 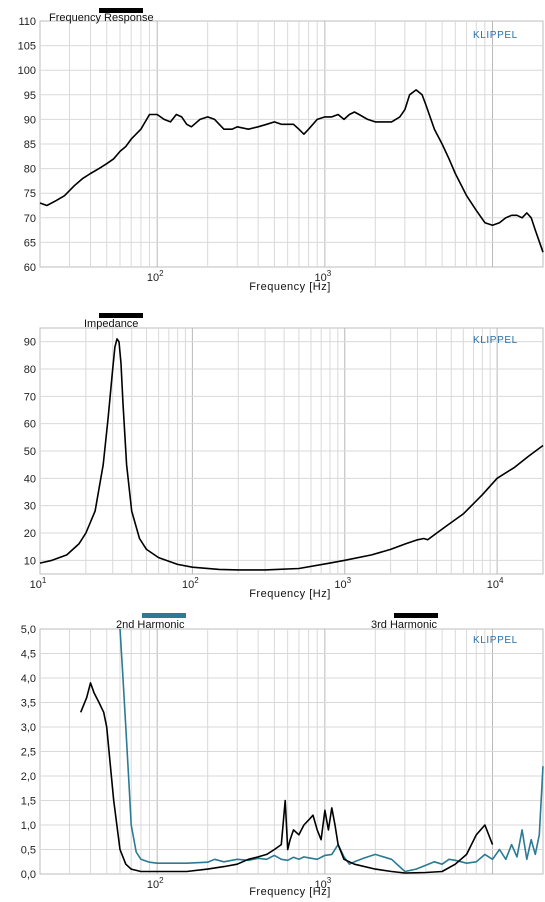 What do you see at coordinates (28, 728) in the screenshot?
I see `y-tick-label: 3,0` at bounding box center [28, 728].